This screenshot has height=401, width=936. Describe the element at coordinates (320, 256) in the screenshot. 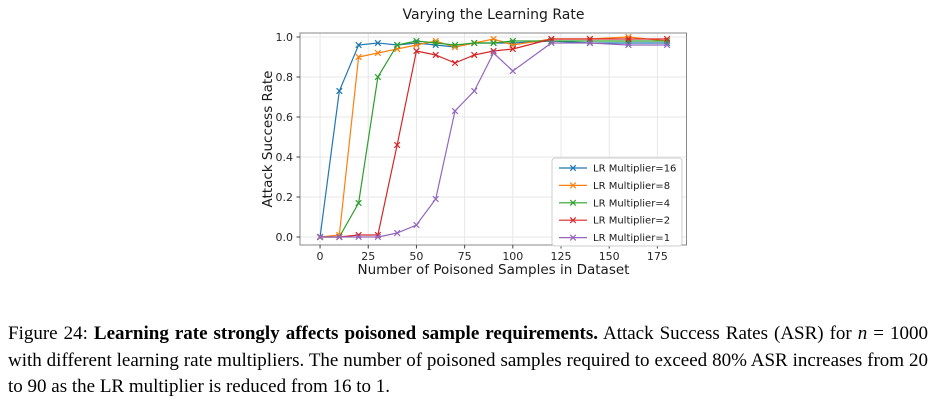

I see `x-tick-label: 0` at that location.